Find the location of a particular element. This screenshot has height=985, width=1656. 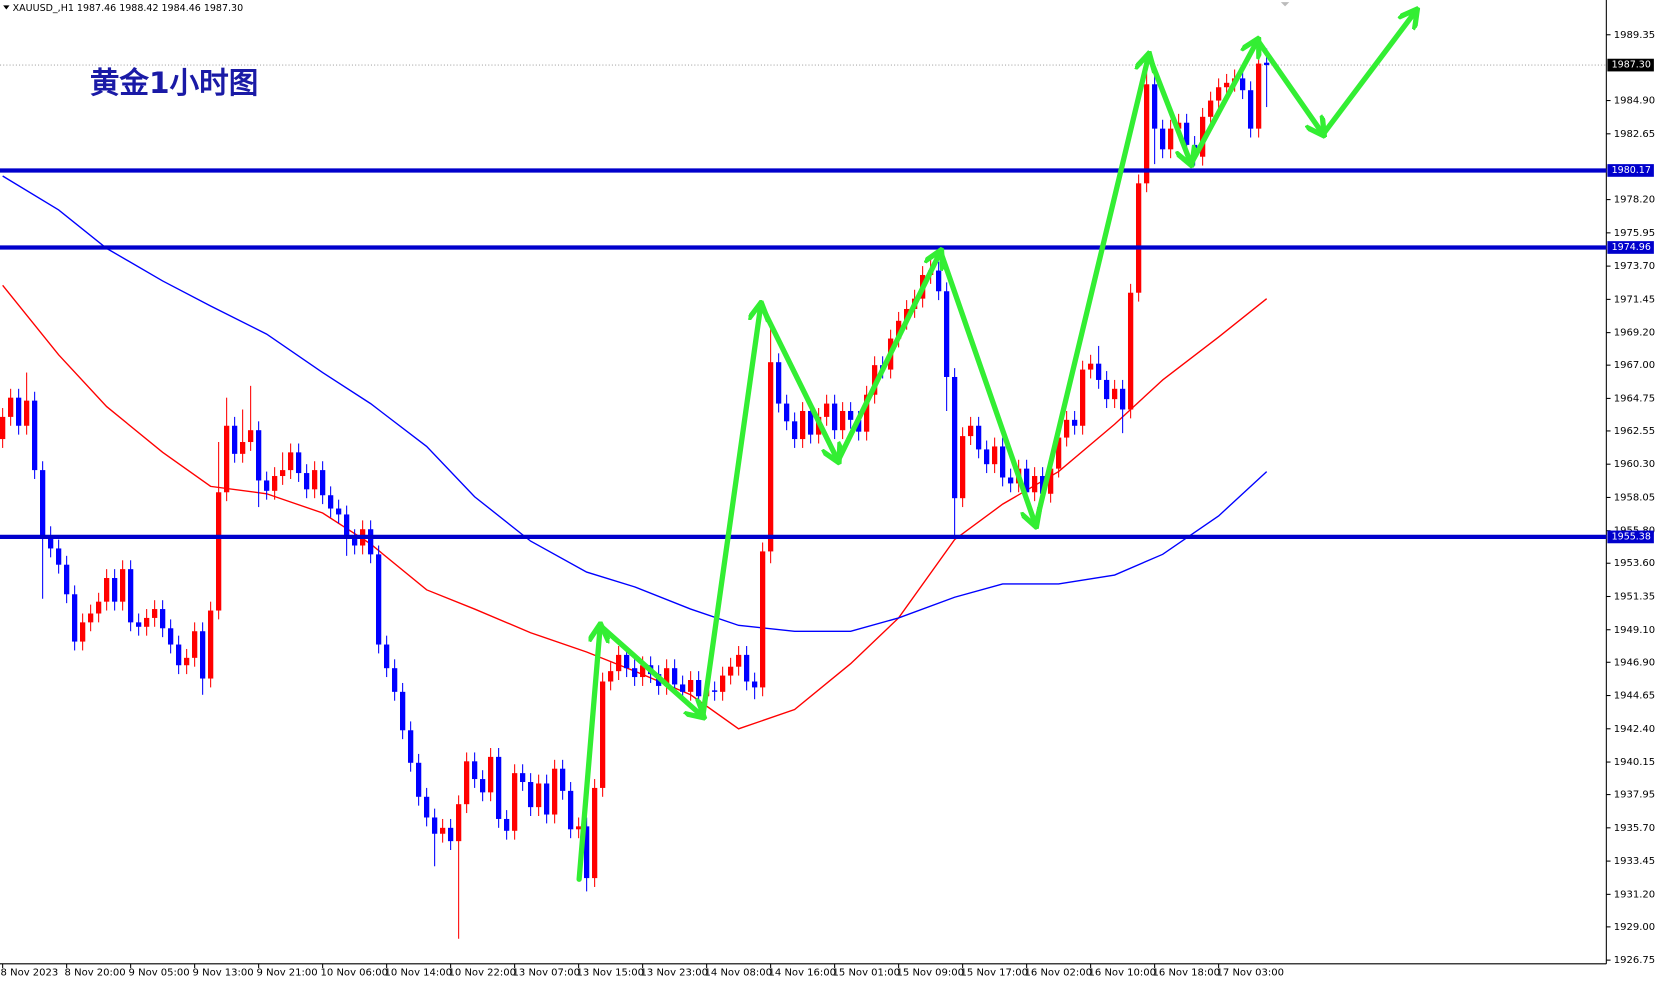

chart-title: 黄金1小时图 is located at coordinates (174, 83).